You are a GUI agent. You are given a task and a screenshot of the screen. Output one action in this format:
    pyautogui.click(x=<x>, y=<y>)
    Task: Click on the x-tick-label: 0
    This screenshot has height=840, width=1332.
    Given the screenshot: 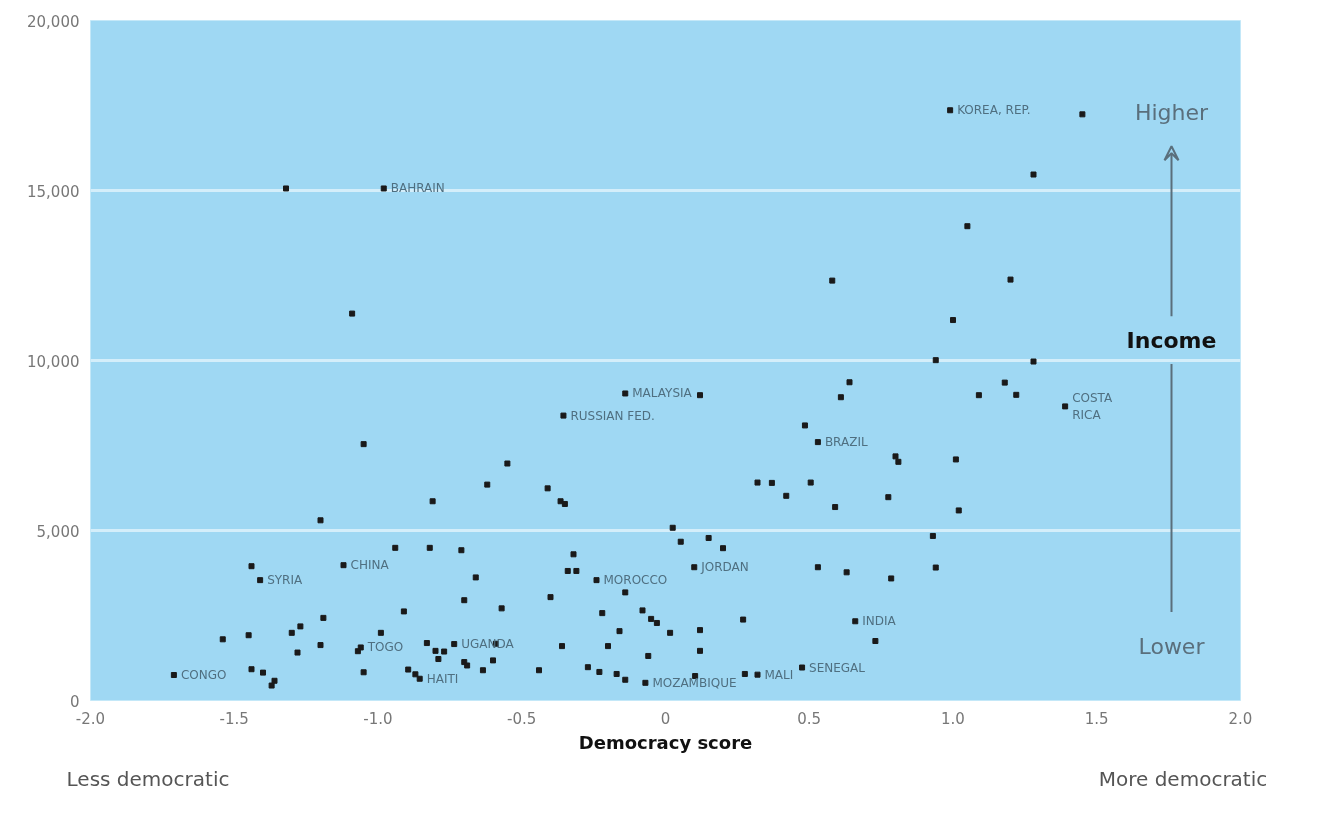 What is the action you would take?
    pyautogui.click(x=665, y=718)
    